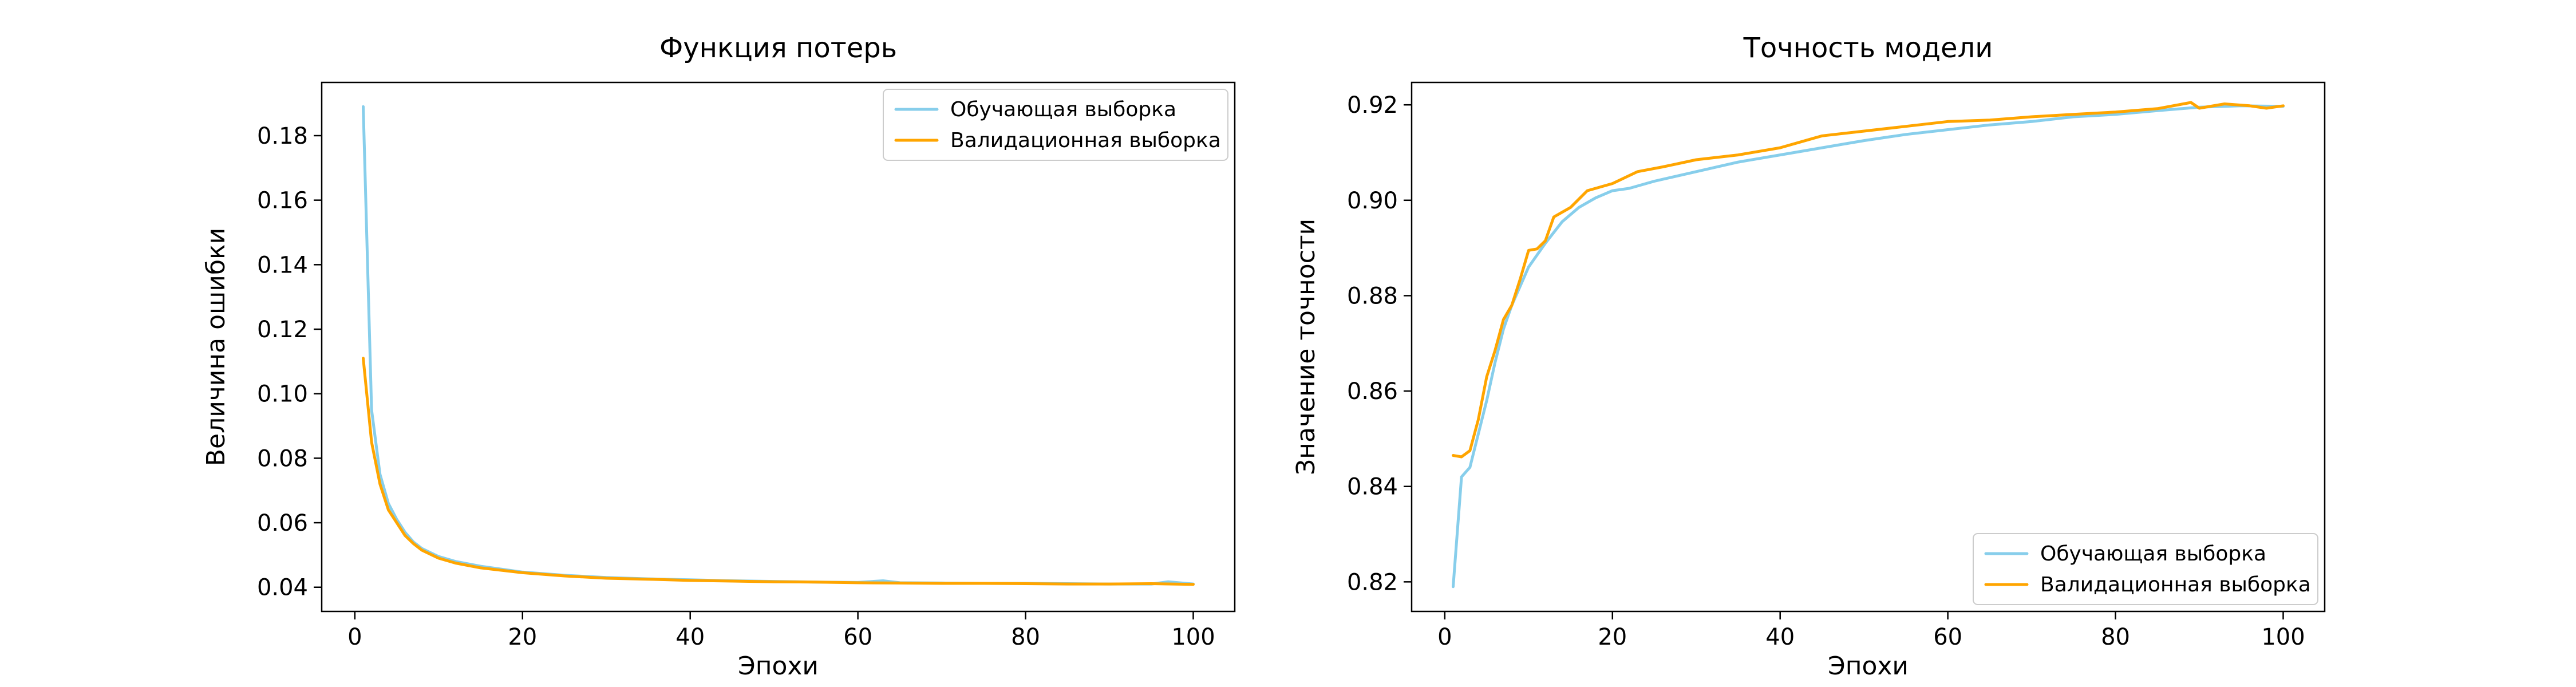 This screenshot has width=2576, height=687. I want to click on loss-x-tick-label: 0, so click(354, 637).